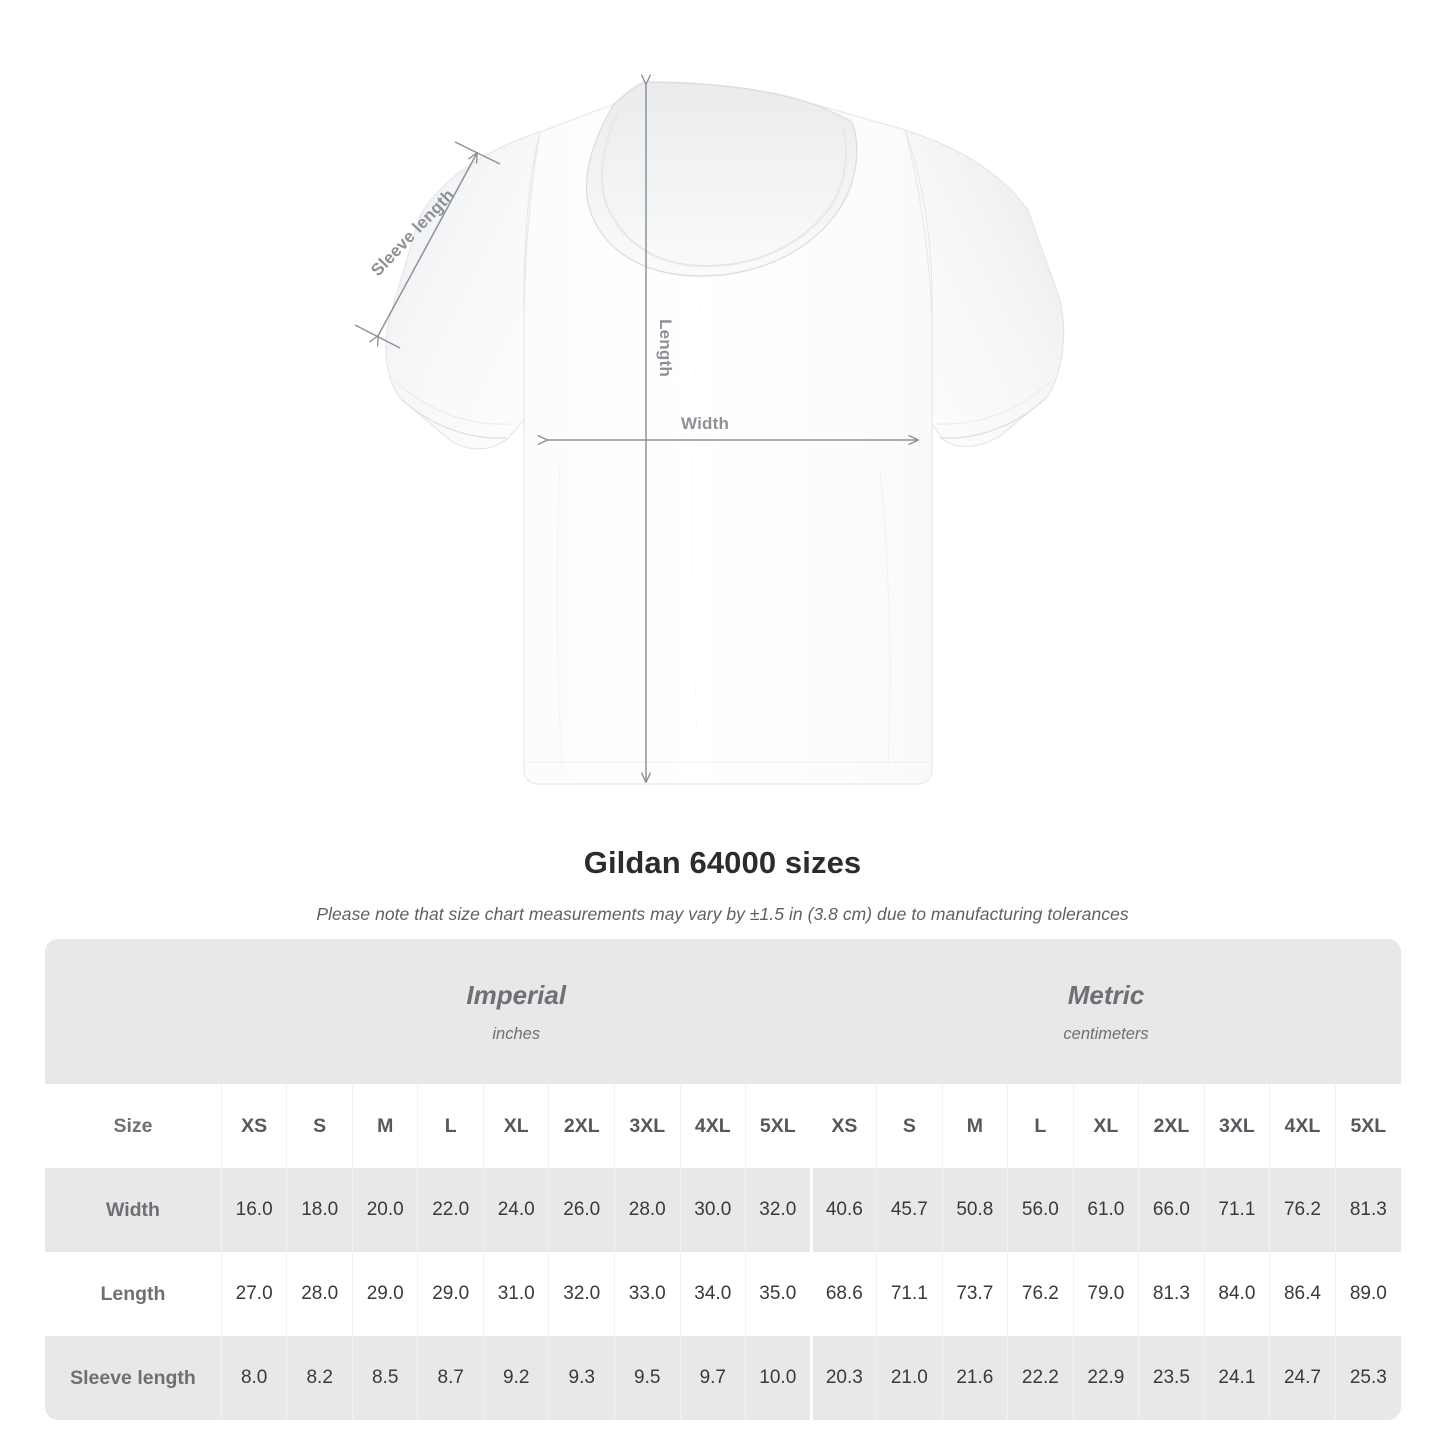 The height and width of the screenshot is (1445, 1445). Describe the element at coordinates (1040, 1378) in the screenshot. I see `cell-sleeve-metric-l: 22.2` at that location.